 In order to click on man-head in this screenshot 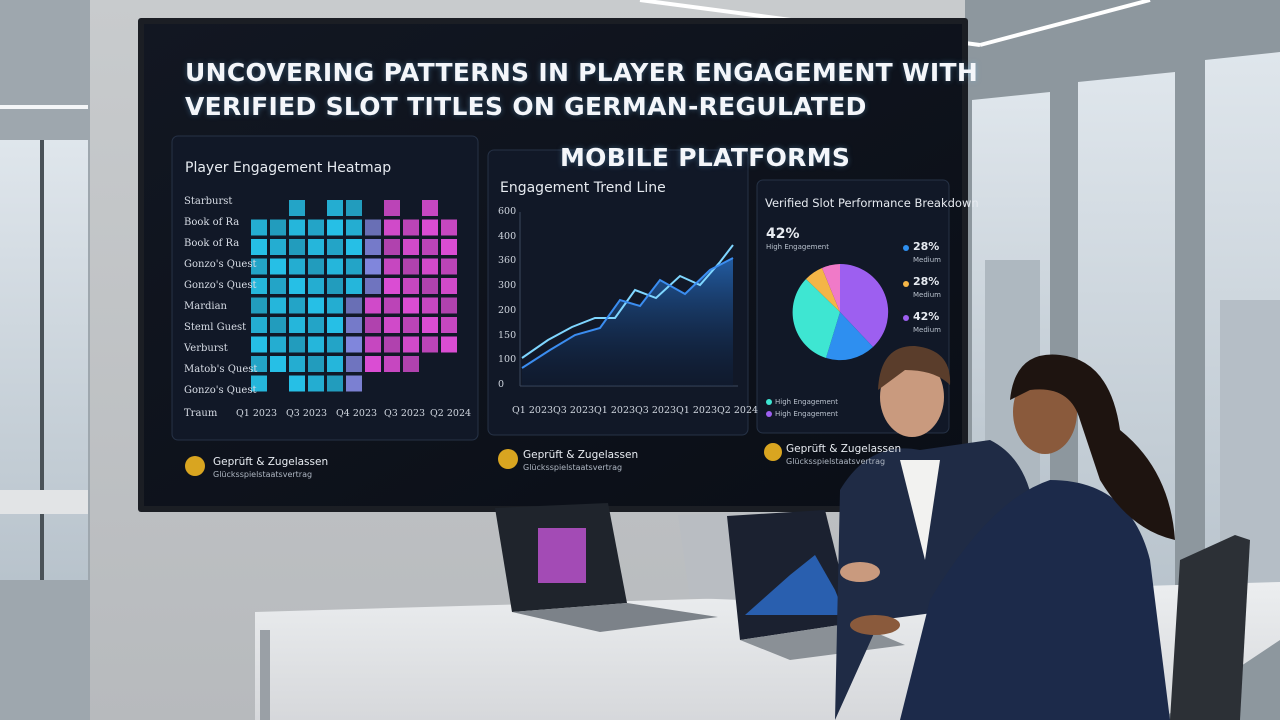, I will do `click(912, 397)`.